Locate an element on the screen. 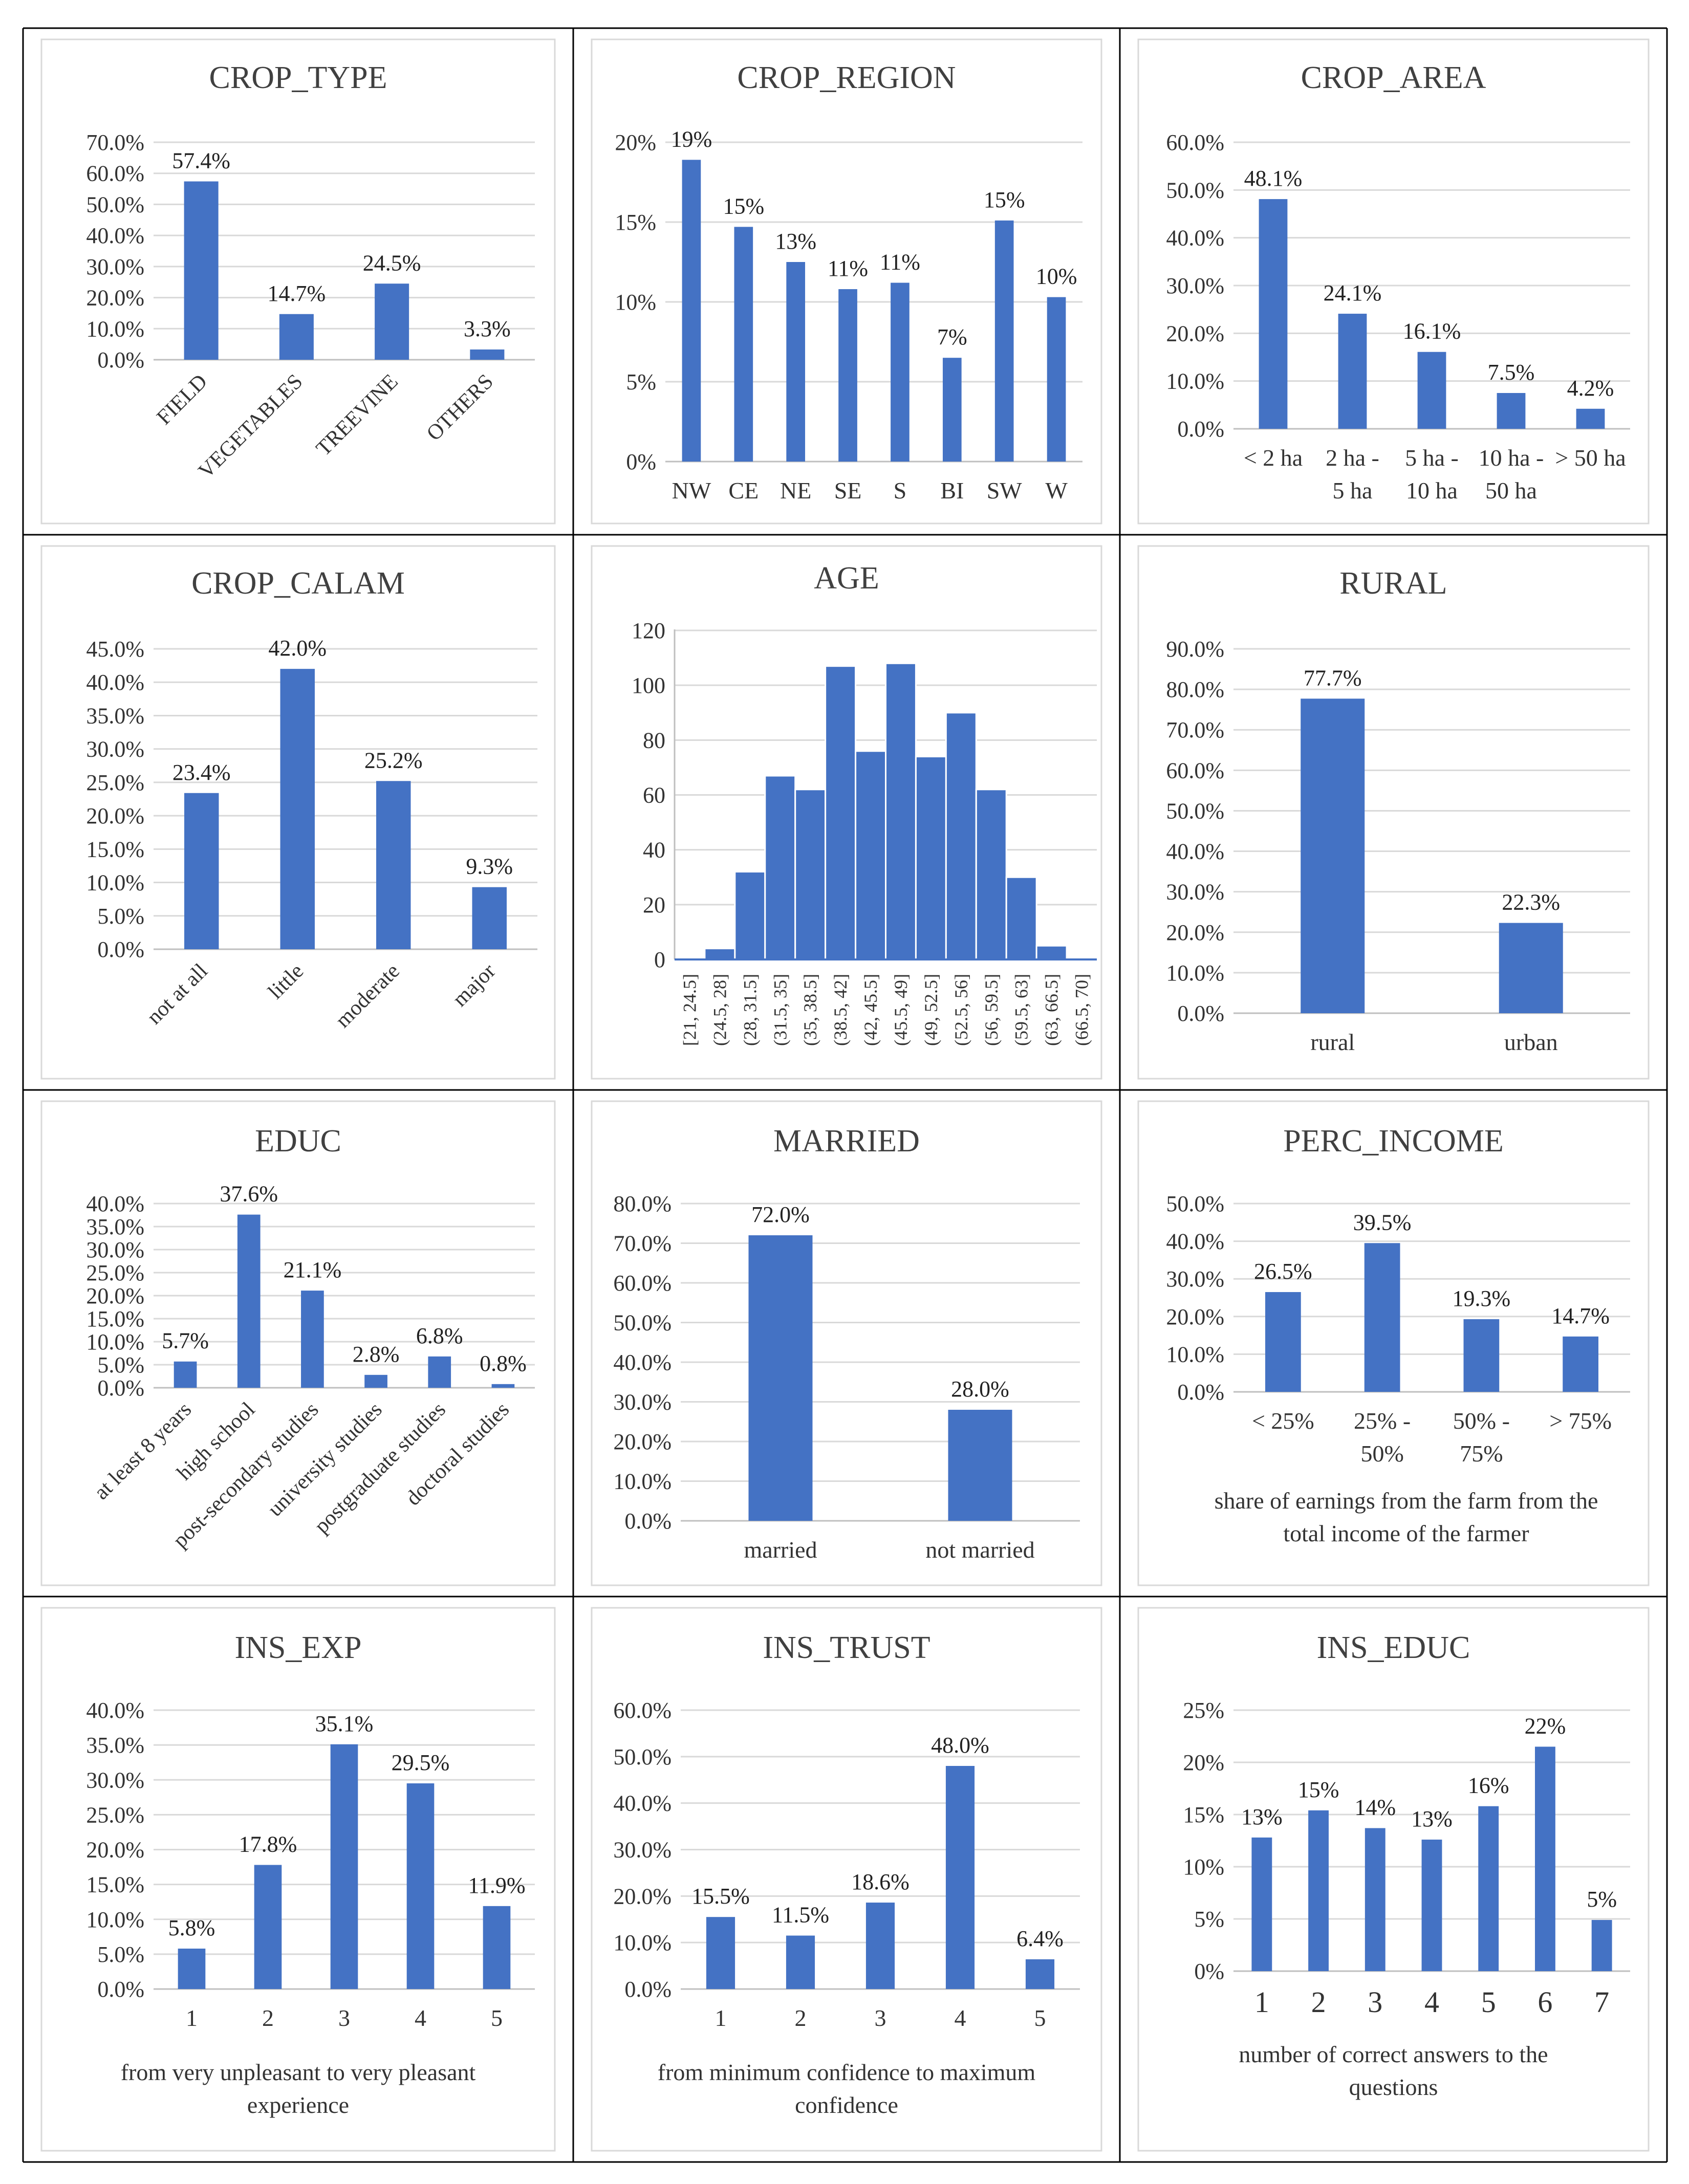 This screenshot has width=1689, height=2184. chart-title: INS_EXP is located at coordinates (297, 1647).